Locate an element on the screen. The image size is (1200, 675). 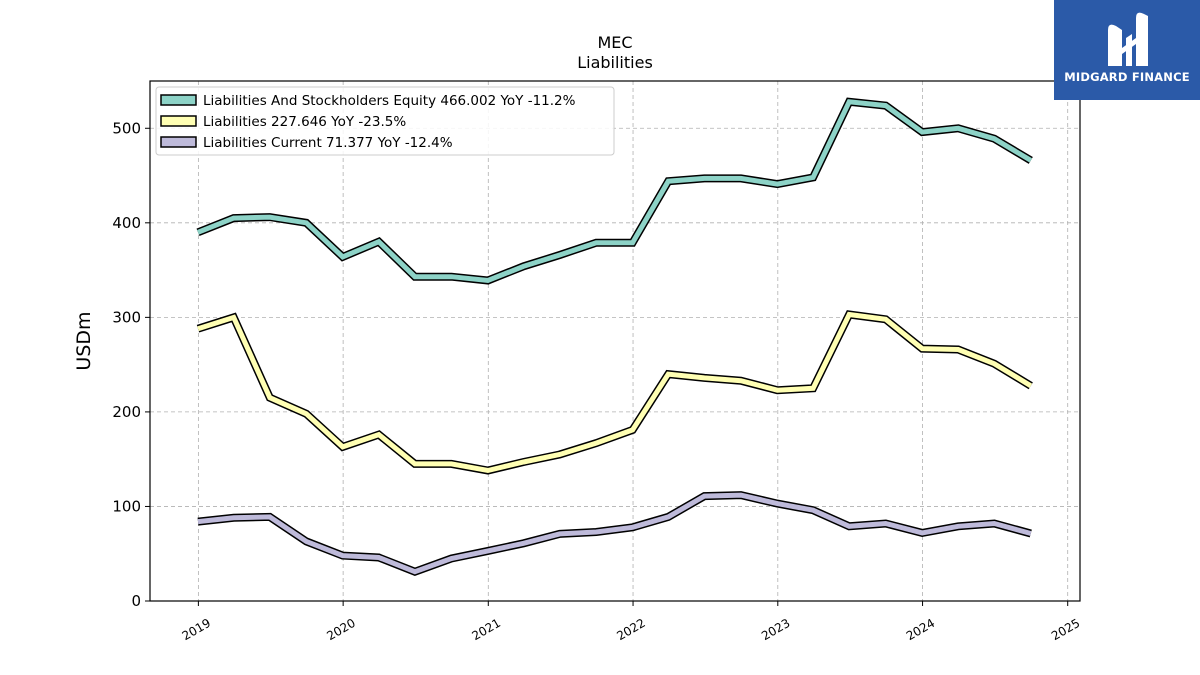
brand-logo: MIDGARD FINANCE is located at coordinates (1127, 50).